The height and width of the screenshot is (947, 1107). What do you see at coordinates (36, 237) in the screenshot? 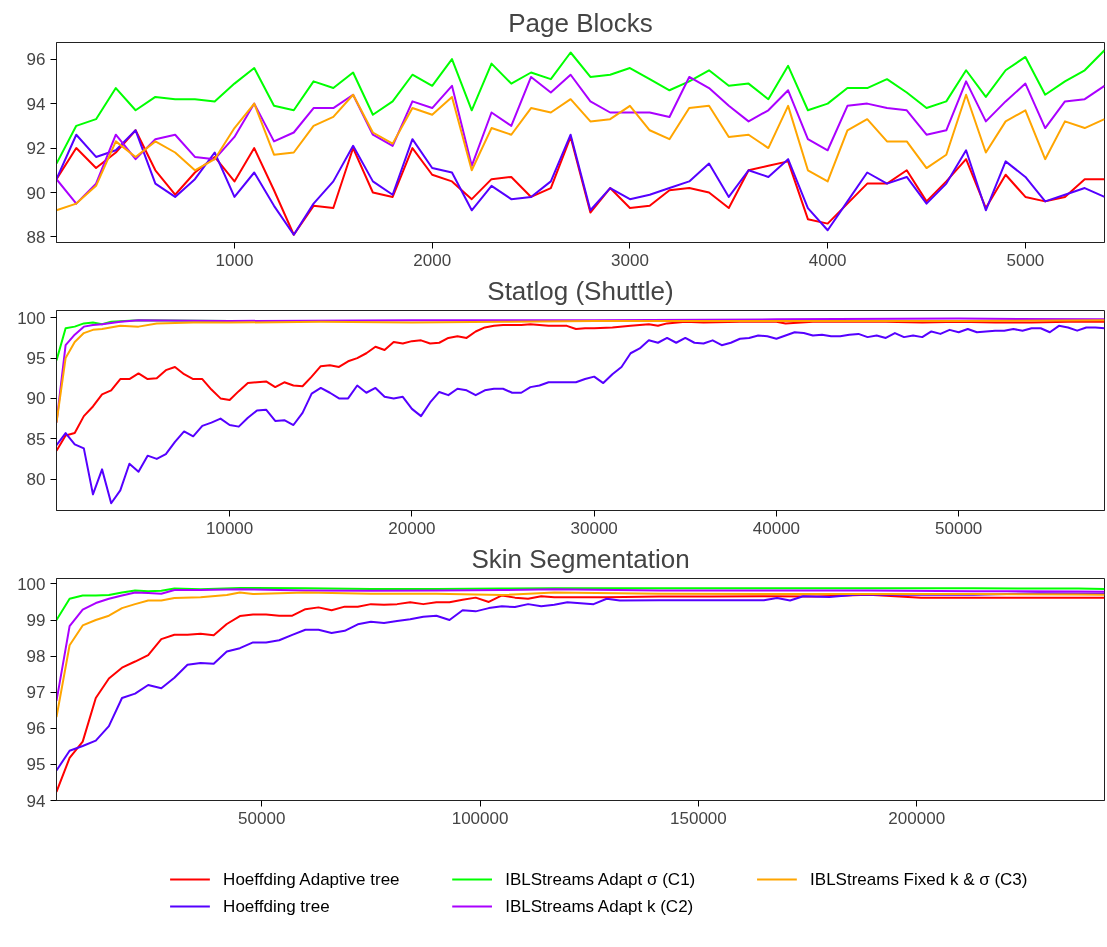
I see `y-tick-label: 88` at bounding box center [36, 237].